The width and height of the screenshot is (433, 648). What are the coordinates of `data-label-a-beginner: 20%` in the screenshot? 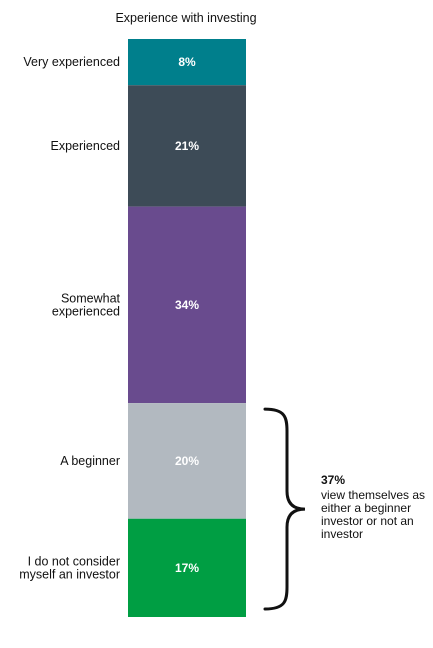 It's located at (187, 461).